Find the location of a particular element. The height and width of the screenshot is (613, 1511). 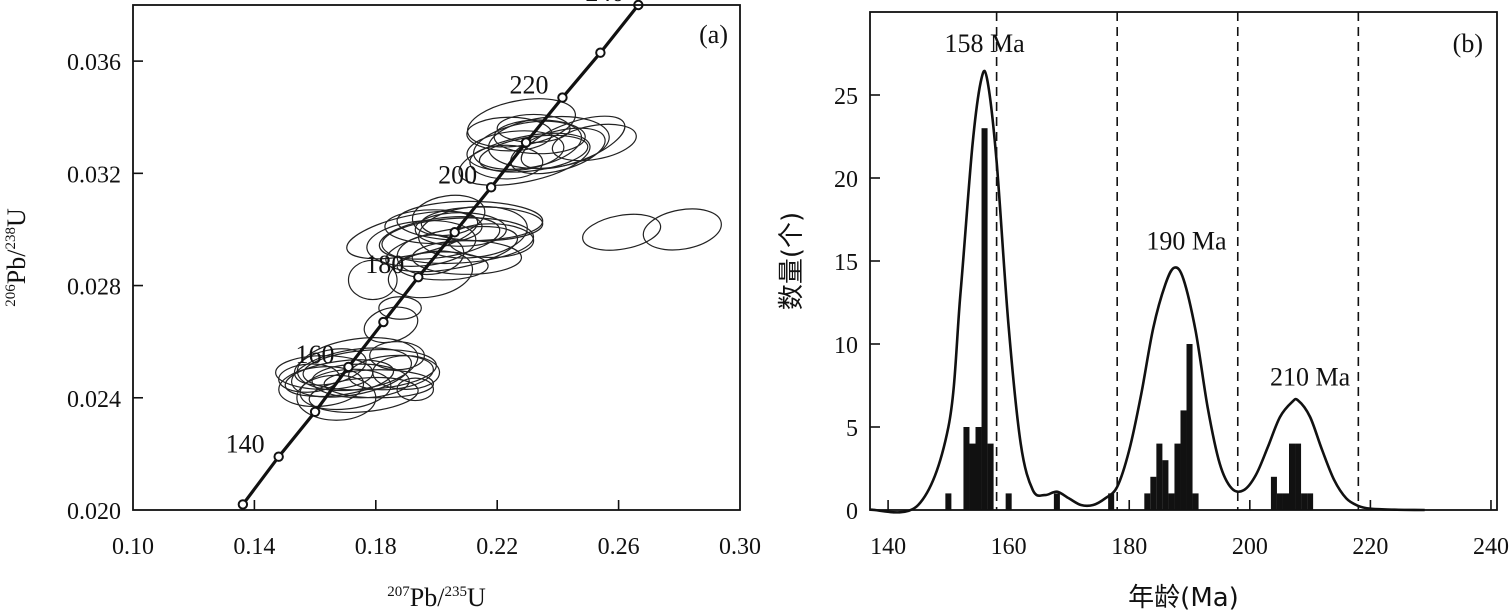

y-label-sup2: 238 is located at coordinates (11, 238).